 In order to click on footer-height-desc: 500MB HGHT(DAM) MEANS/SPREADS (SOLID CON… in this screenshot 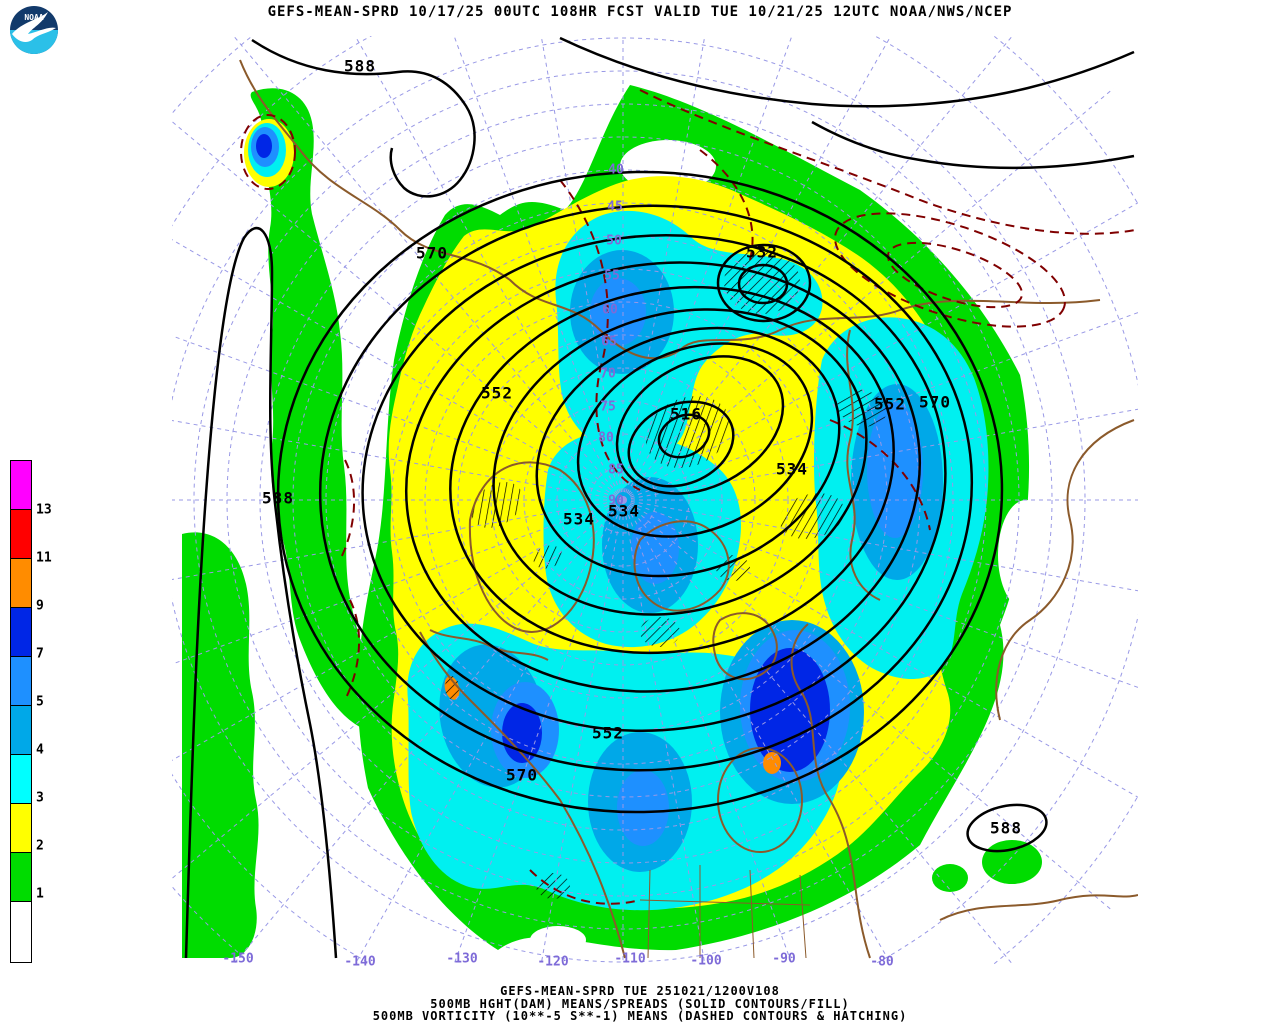, I will do `click(640, 1004)`.